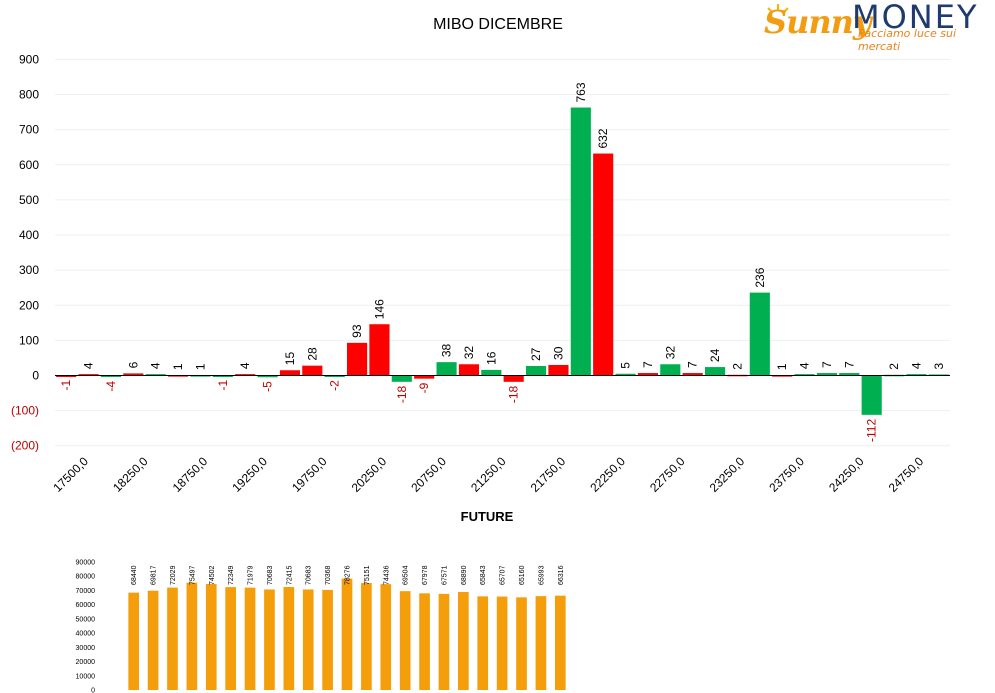 This screenshot has width=995, height=693. I want to click on data-label: -5, so click(268, 386).